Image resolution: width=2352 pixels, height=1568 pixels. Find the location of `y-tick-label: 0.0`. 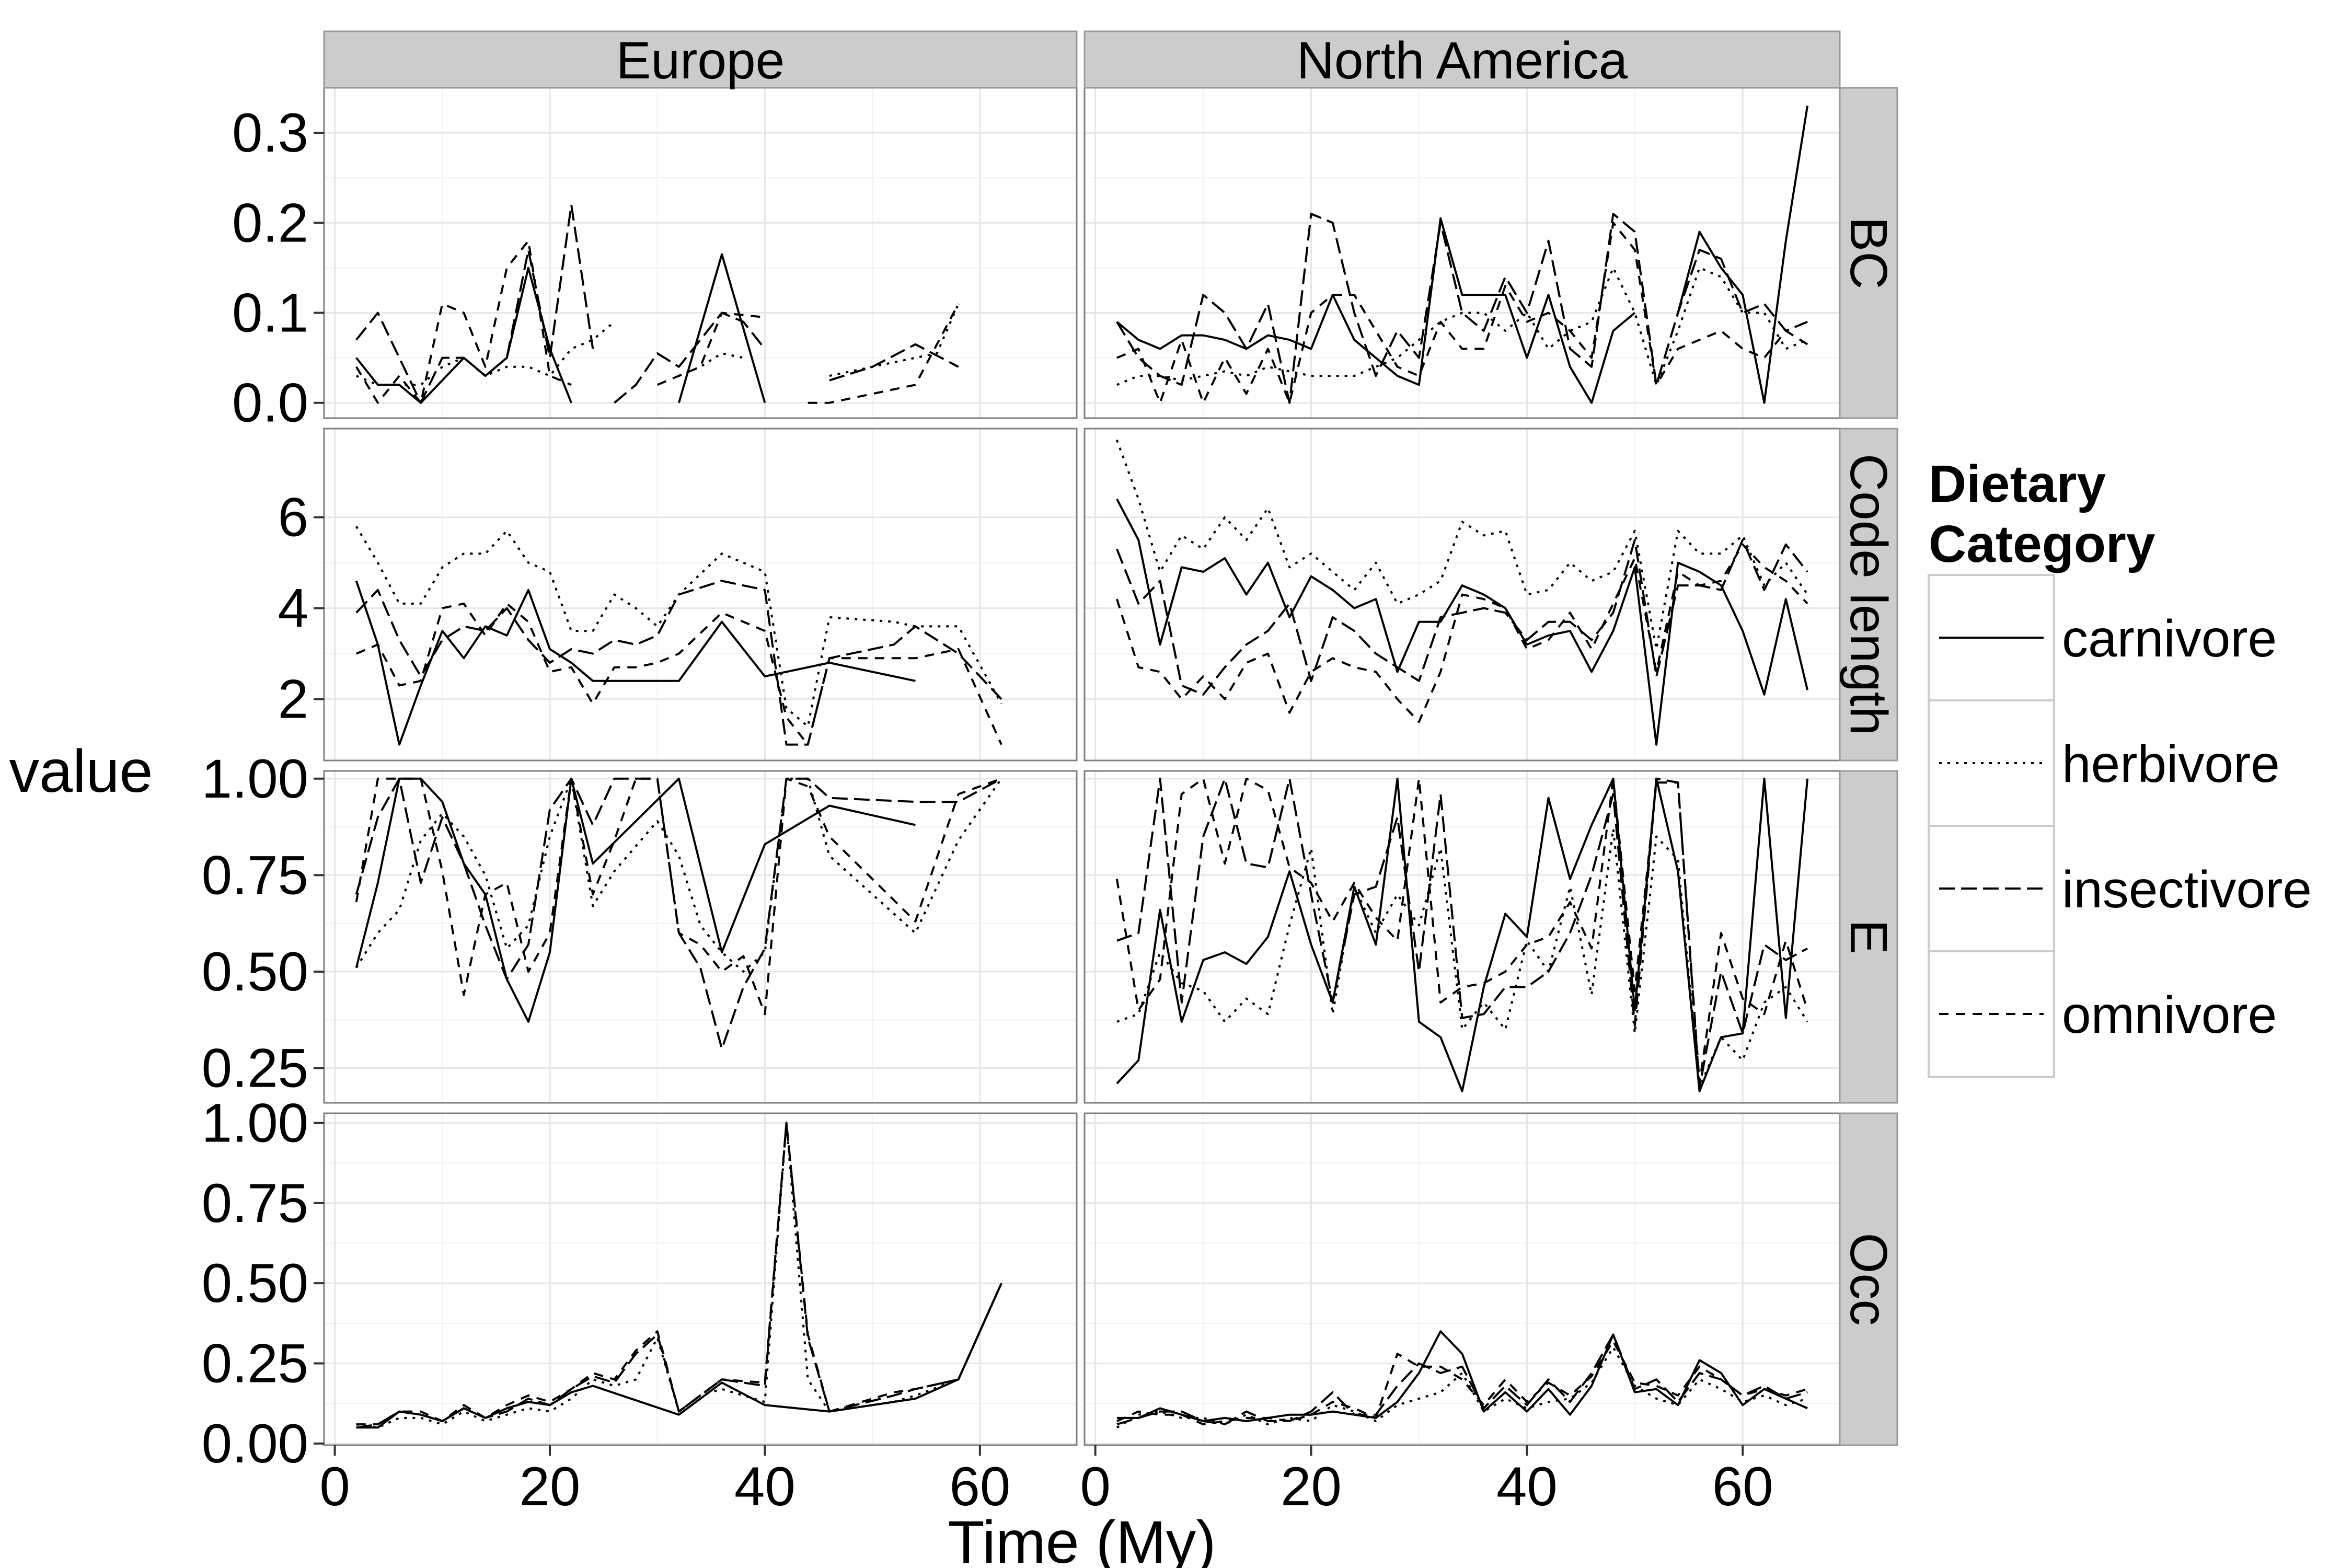

y-tick-label: 0.0 is located at coordinates (270, 403).